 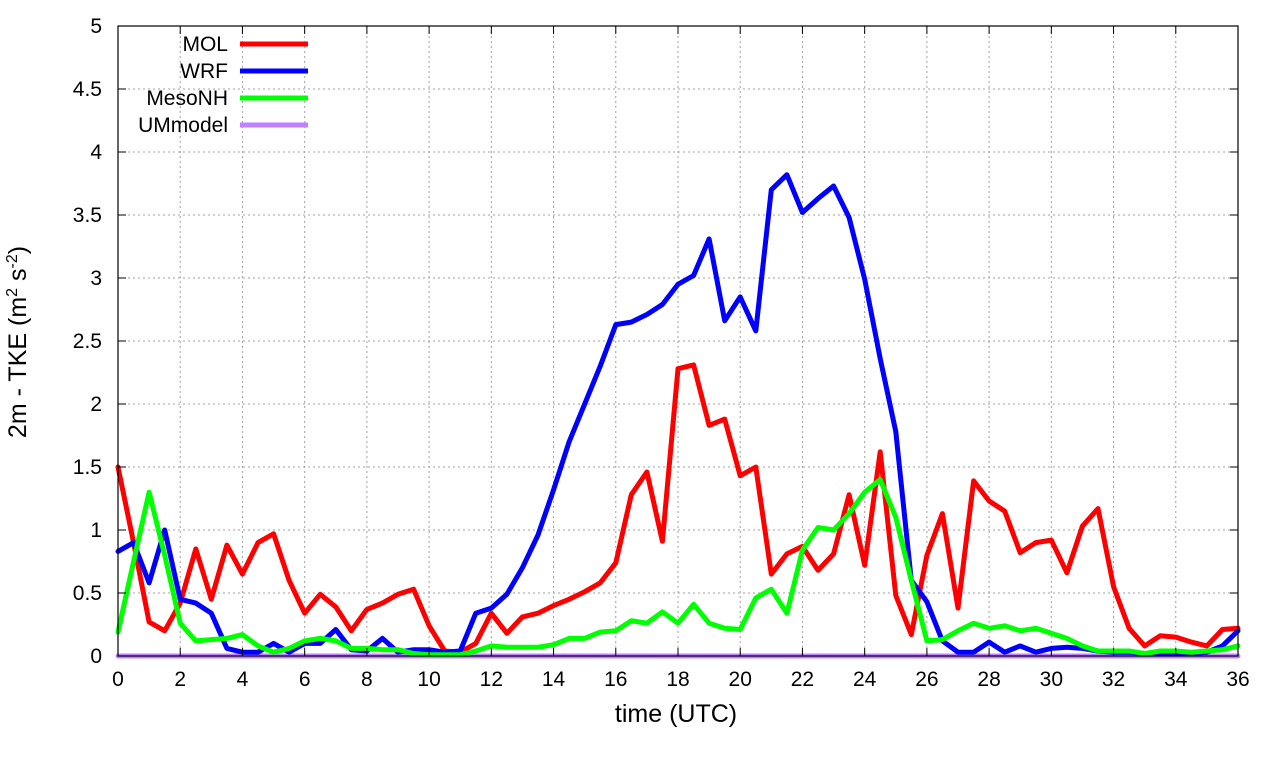 I want to click on legend-label-mesonh: MesoNH, so click(x=187, y=98).